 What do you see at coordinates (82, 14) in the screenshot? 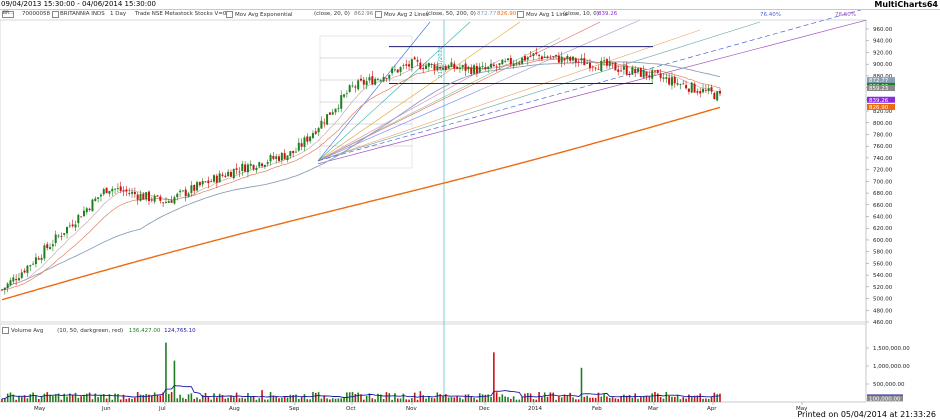
I see `symbol-name: BRITANNIA INDS` at bounding box center [82, 14].